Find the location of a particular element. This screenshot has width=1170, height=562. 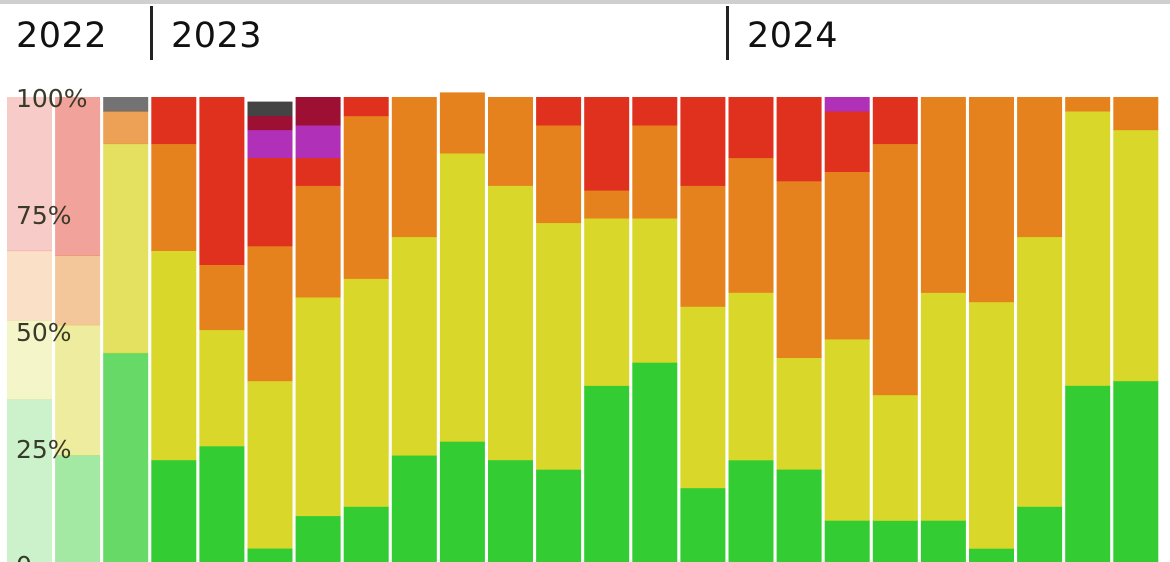

bar-6-orange-segment is located at coordinates (270, 313).